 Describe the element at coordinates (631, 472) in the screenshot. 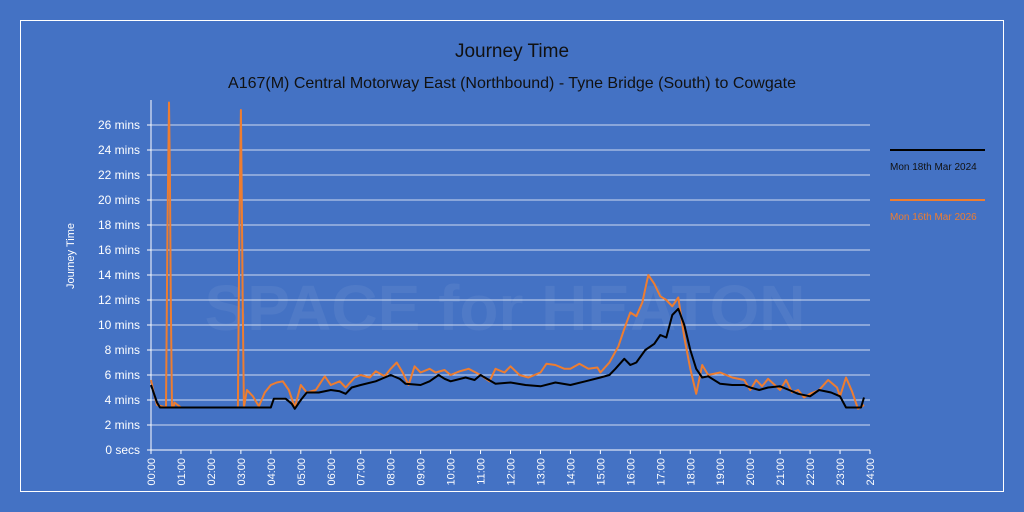

I see `x-tick-label: 16:00` at that location.